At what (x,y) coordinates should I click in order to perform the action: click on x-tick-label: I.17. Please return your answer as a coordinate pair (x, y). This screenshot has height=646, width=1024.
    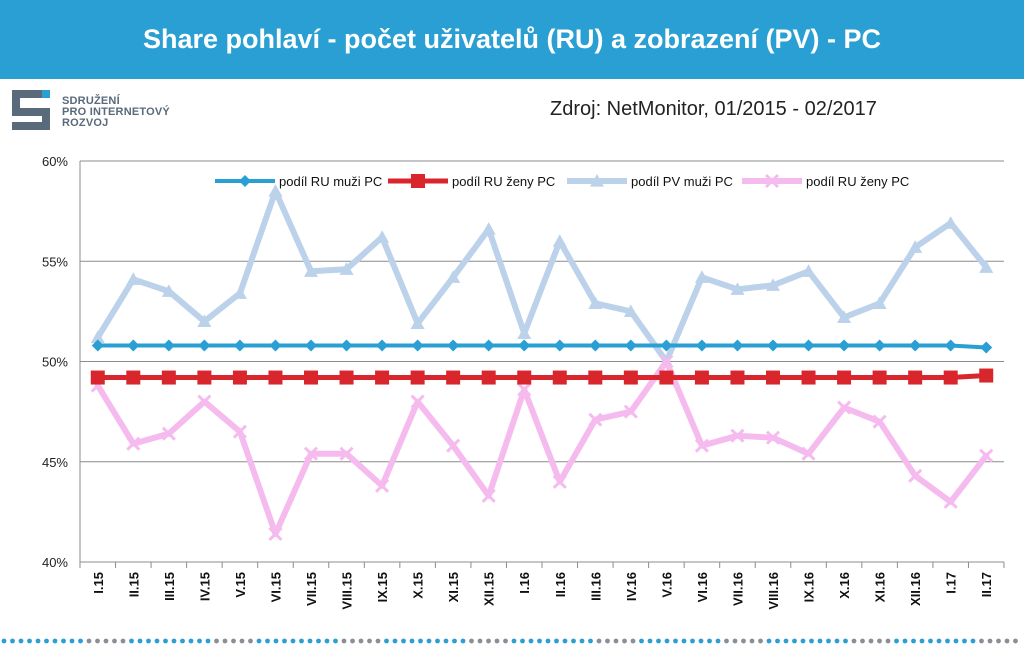
    Looking at the image, I should click on (951, 583).